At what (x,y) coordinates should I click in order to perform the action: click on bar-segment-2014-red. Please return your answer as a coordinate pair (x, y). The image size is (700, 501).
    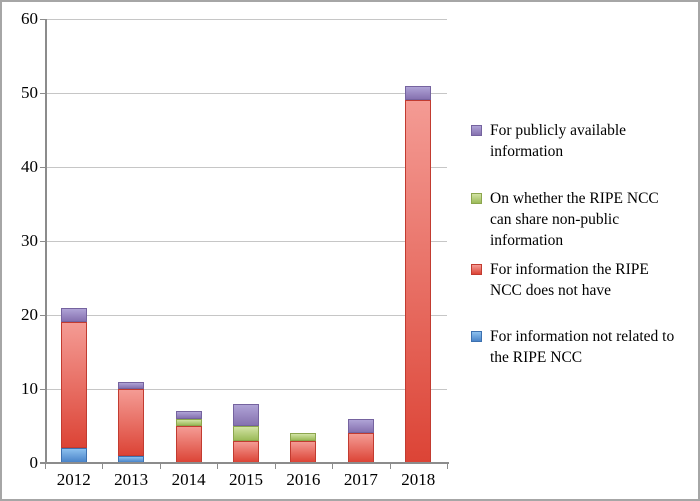
    Looking at the image, I should click on (188, 444).